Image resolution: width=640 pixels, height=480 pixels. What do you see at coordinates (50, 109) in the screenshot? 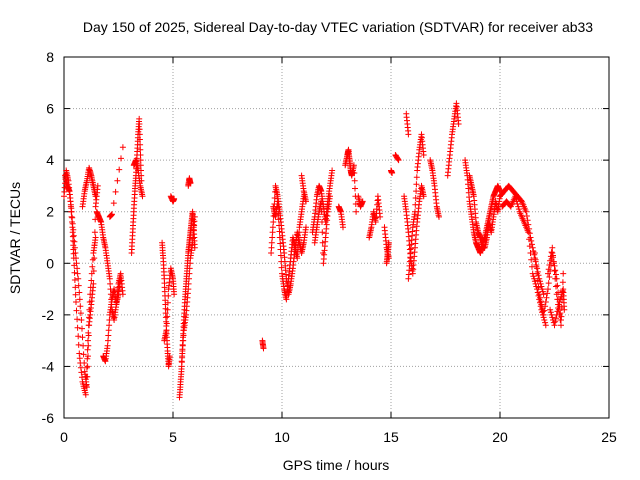
I see `y-tick-label: 6` at bounding box center [50, 109].